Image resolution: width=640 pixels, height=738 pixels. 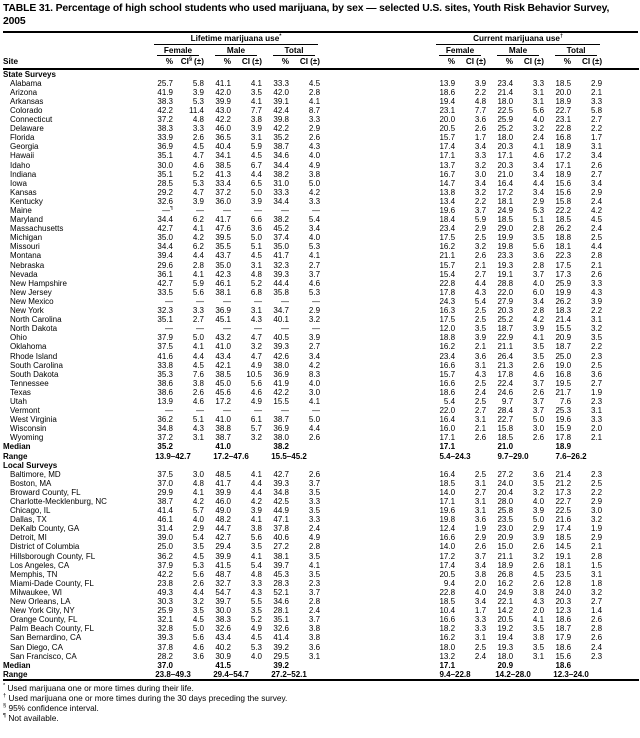 I want to click on value-cell: 18.6, so click(x=563, y=647).